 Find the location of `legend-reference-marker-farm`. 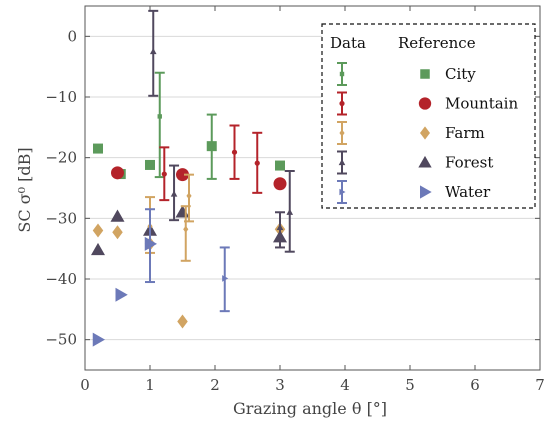

legend-reference-marker-farm is located at coordinates (425, 133).